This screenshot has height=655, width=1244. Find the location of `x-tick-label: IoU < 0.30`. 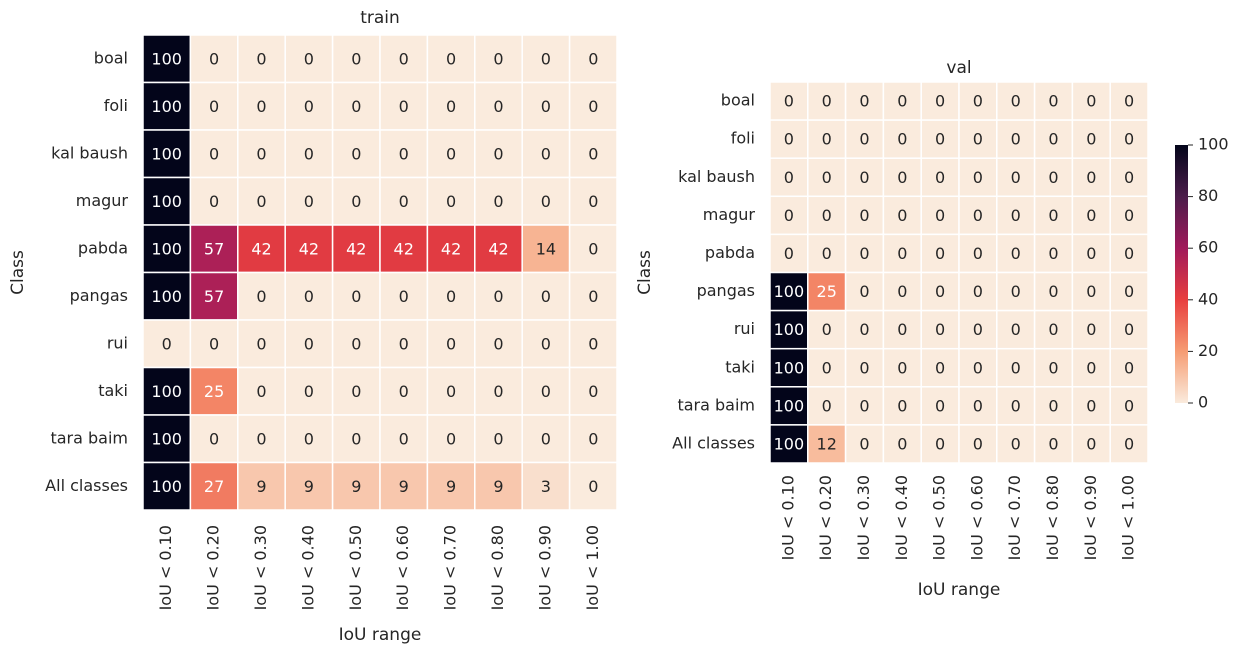

x-tick-label: IoU < 0.30 is located at coordinates (863, 517).